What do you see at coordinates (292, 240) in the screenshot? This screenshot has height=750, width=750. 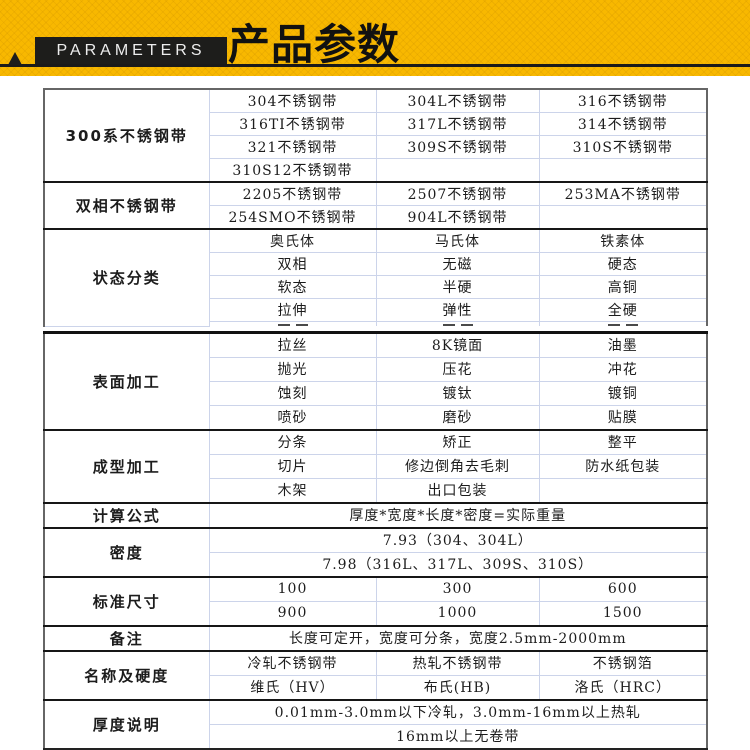 I see `table-cell: 奥氏体` at bounding box center [292, 240].